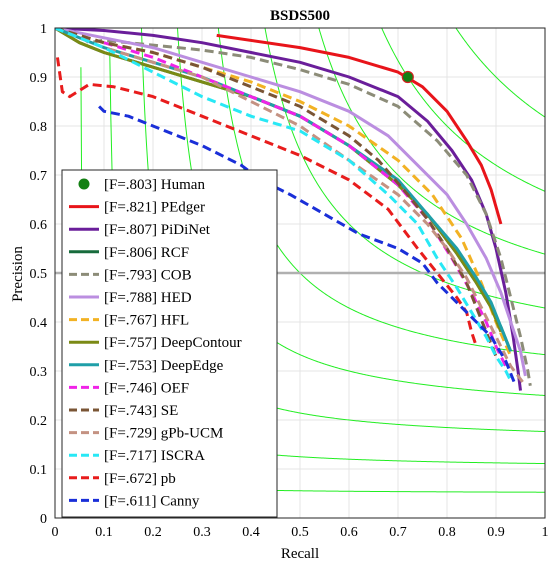 The width and height of the screenshot is (553, 565). Describe the element at coordinates (43, 29) in the screenshot. I see `y-tick-label: 1` at that location.